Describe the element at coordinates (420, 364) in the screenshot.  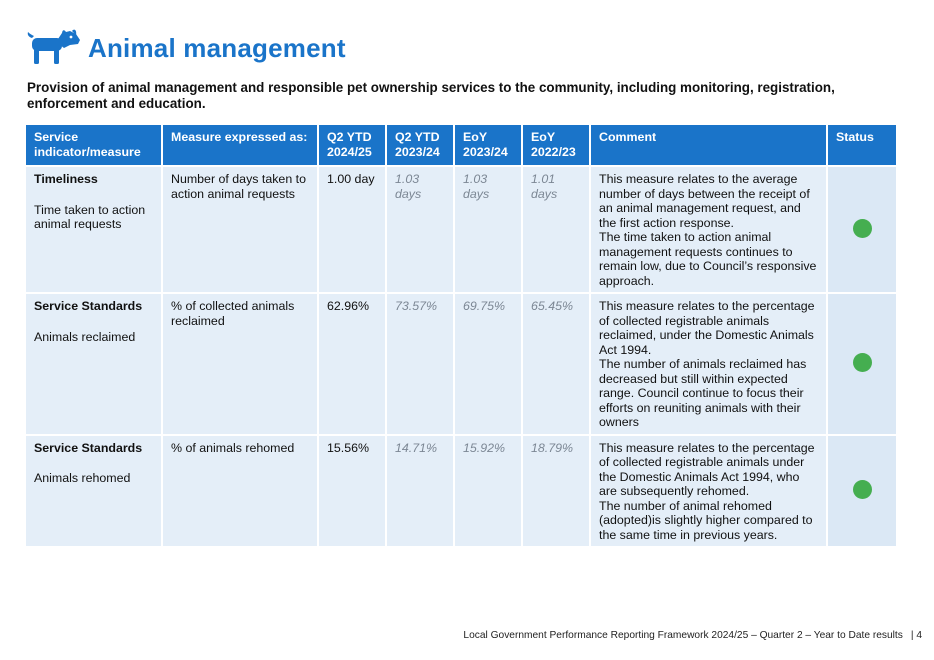
I see `value-q2-2324: 73.57%` at that location.